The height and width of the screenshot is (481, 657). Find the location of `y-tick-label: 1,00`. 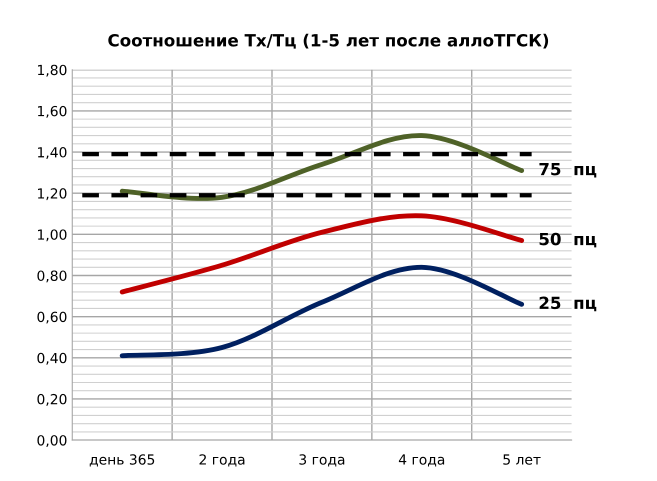

y-tick-label: 1,00 is located at coordinates (52, 235).